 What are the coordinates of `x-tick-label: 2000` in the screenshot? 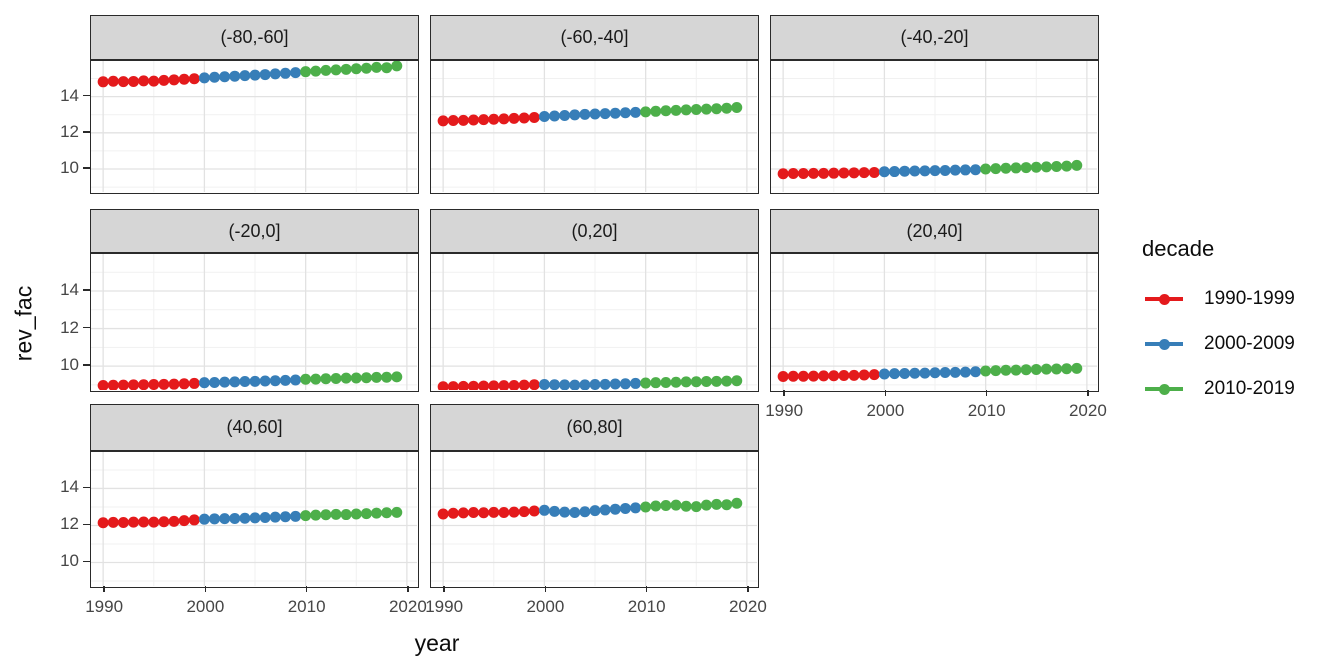 It's located at (885, 410).